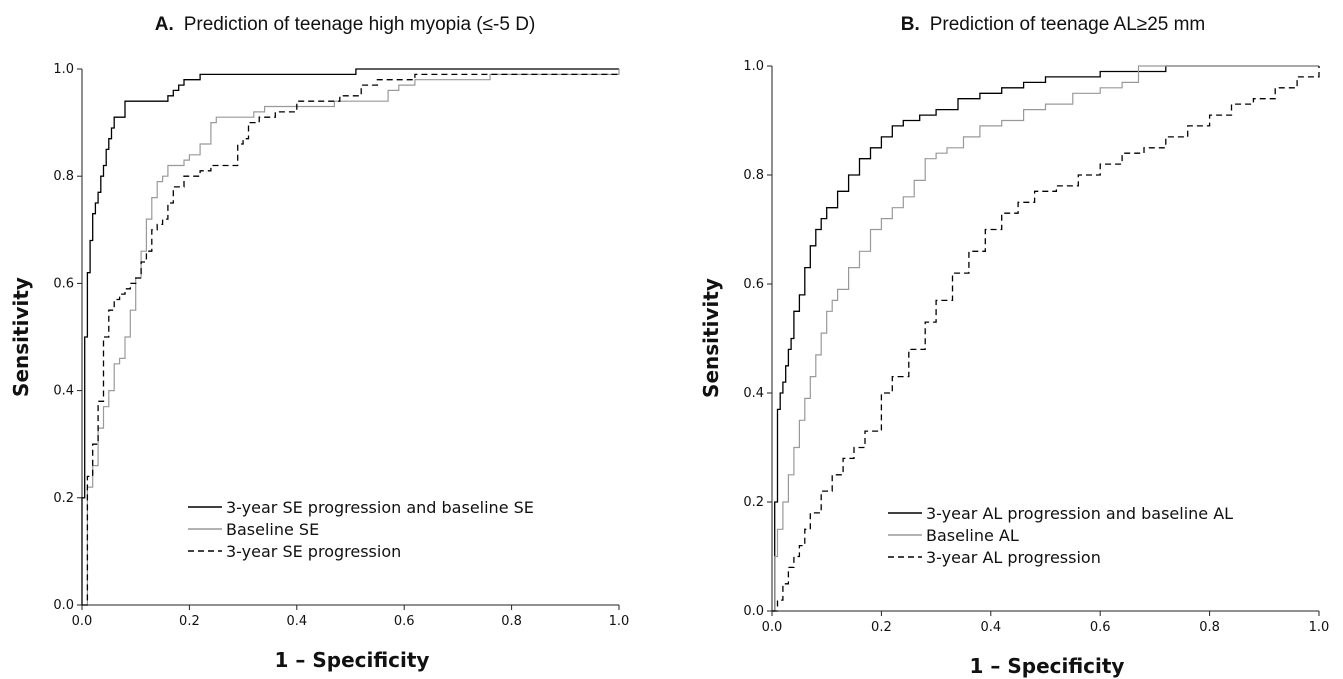  Describe the element at coordinates (352, 660) in the screenshot. I see `panel-a-x-axis-label: 1 – Specificity` at that location.